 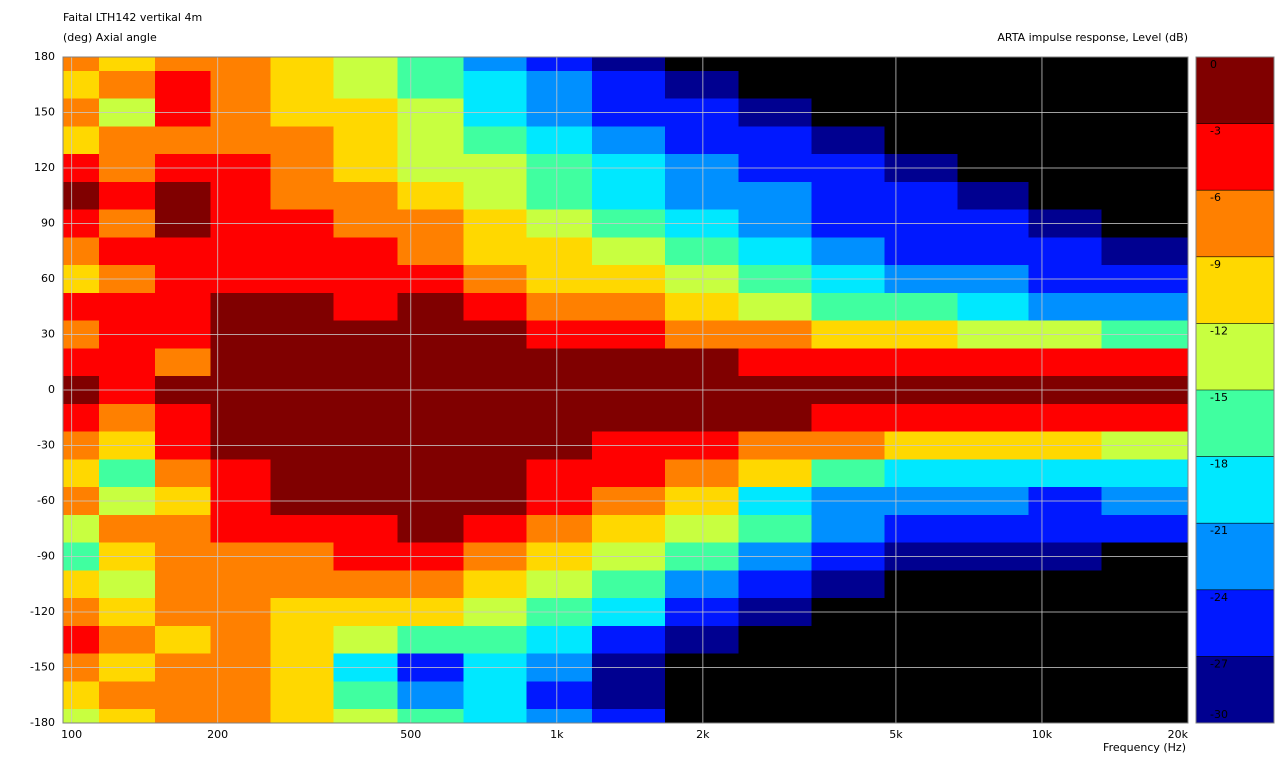 I want to click on colorbar-tick-label: -3, so click(x=1215, y=131).